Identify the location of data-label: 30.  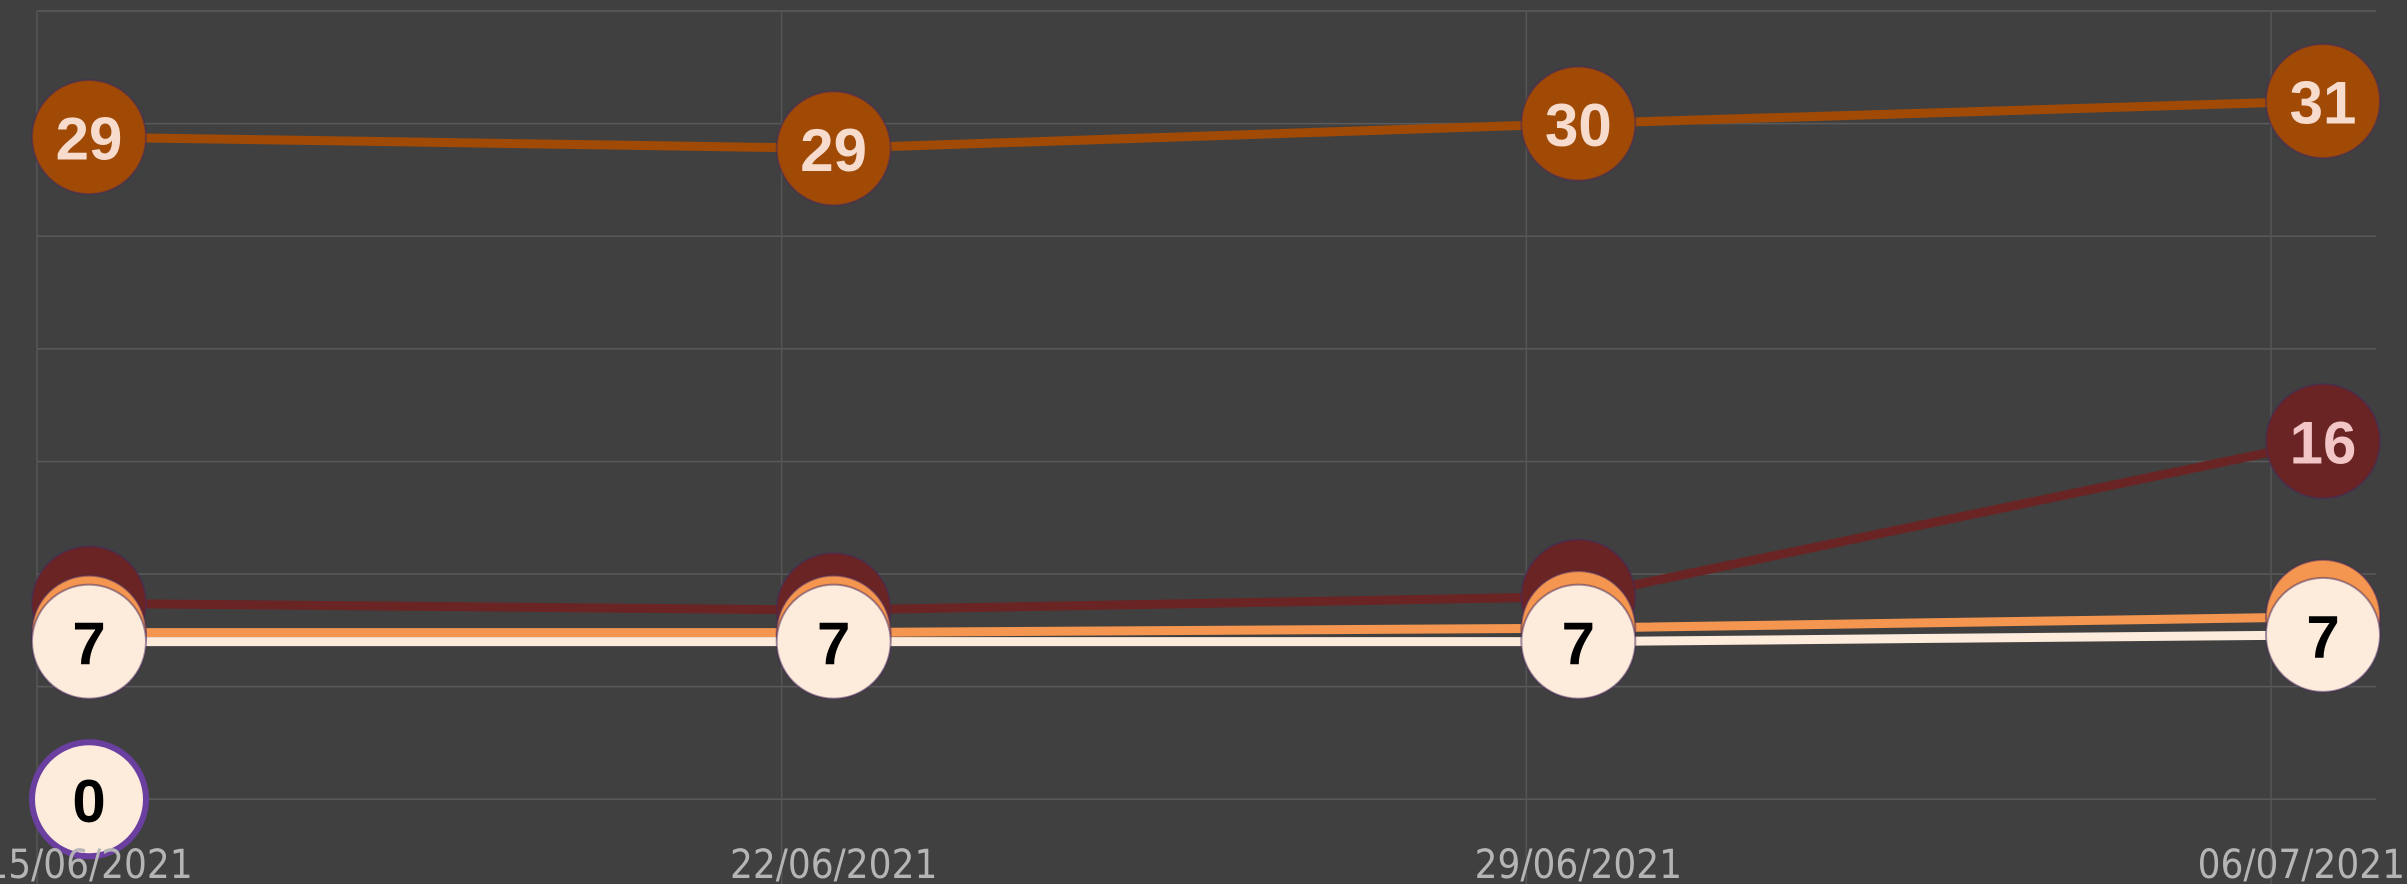
(1578, 125).